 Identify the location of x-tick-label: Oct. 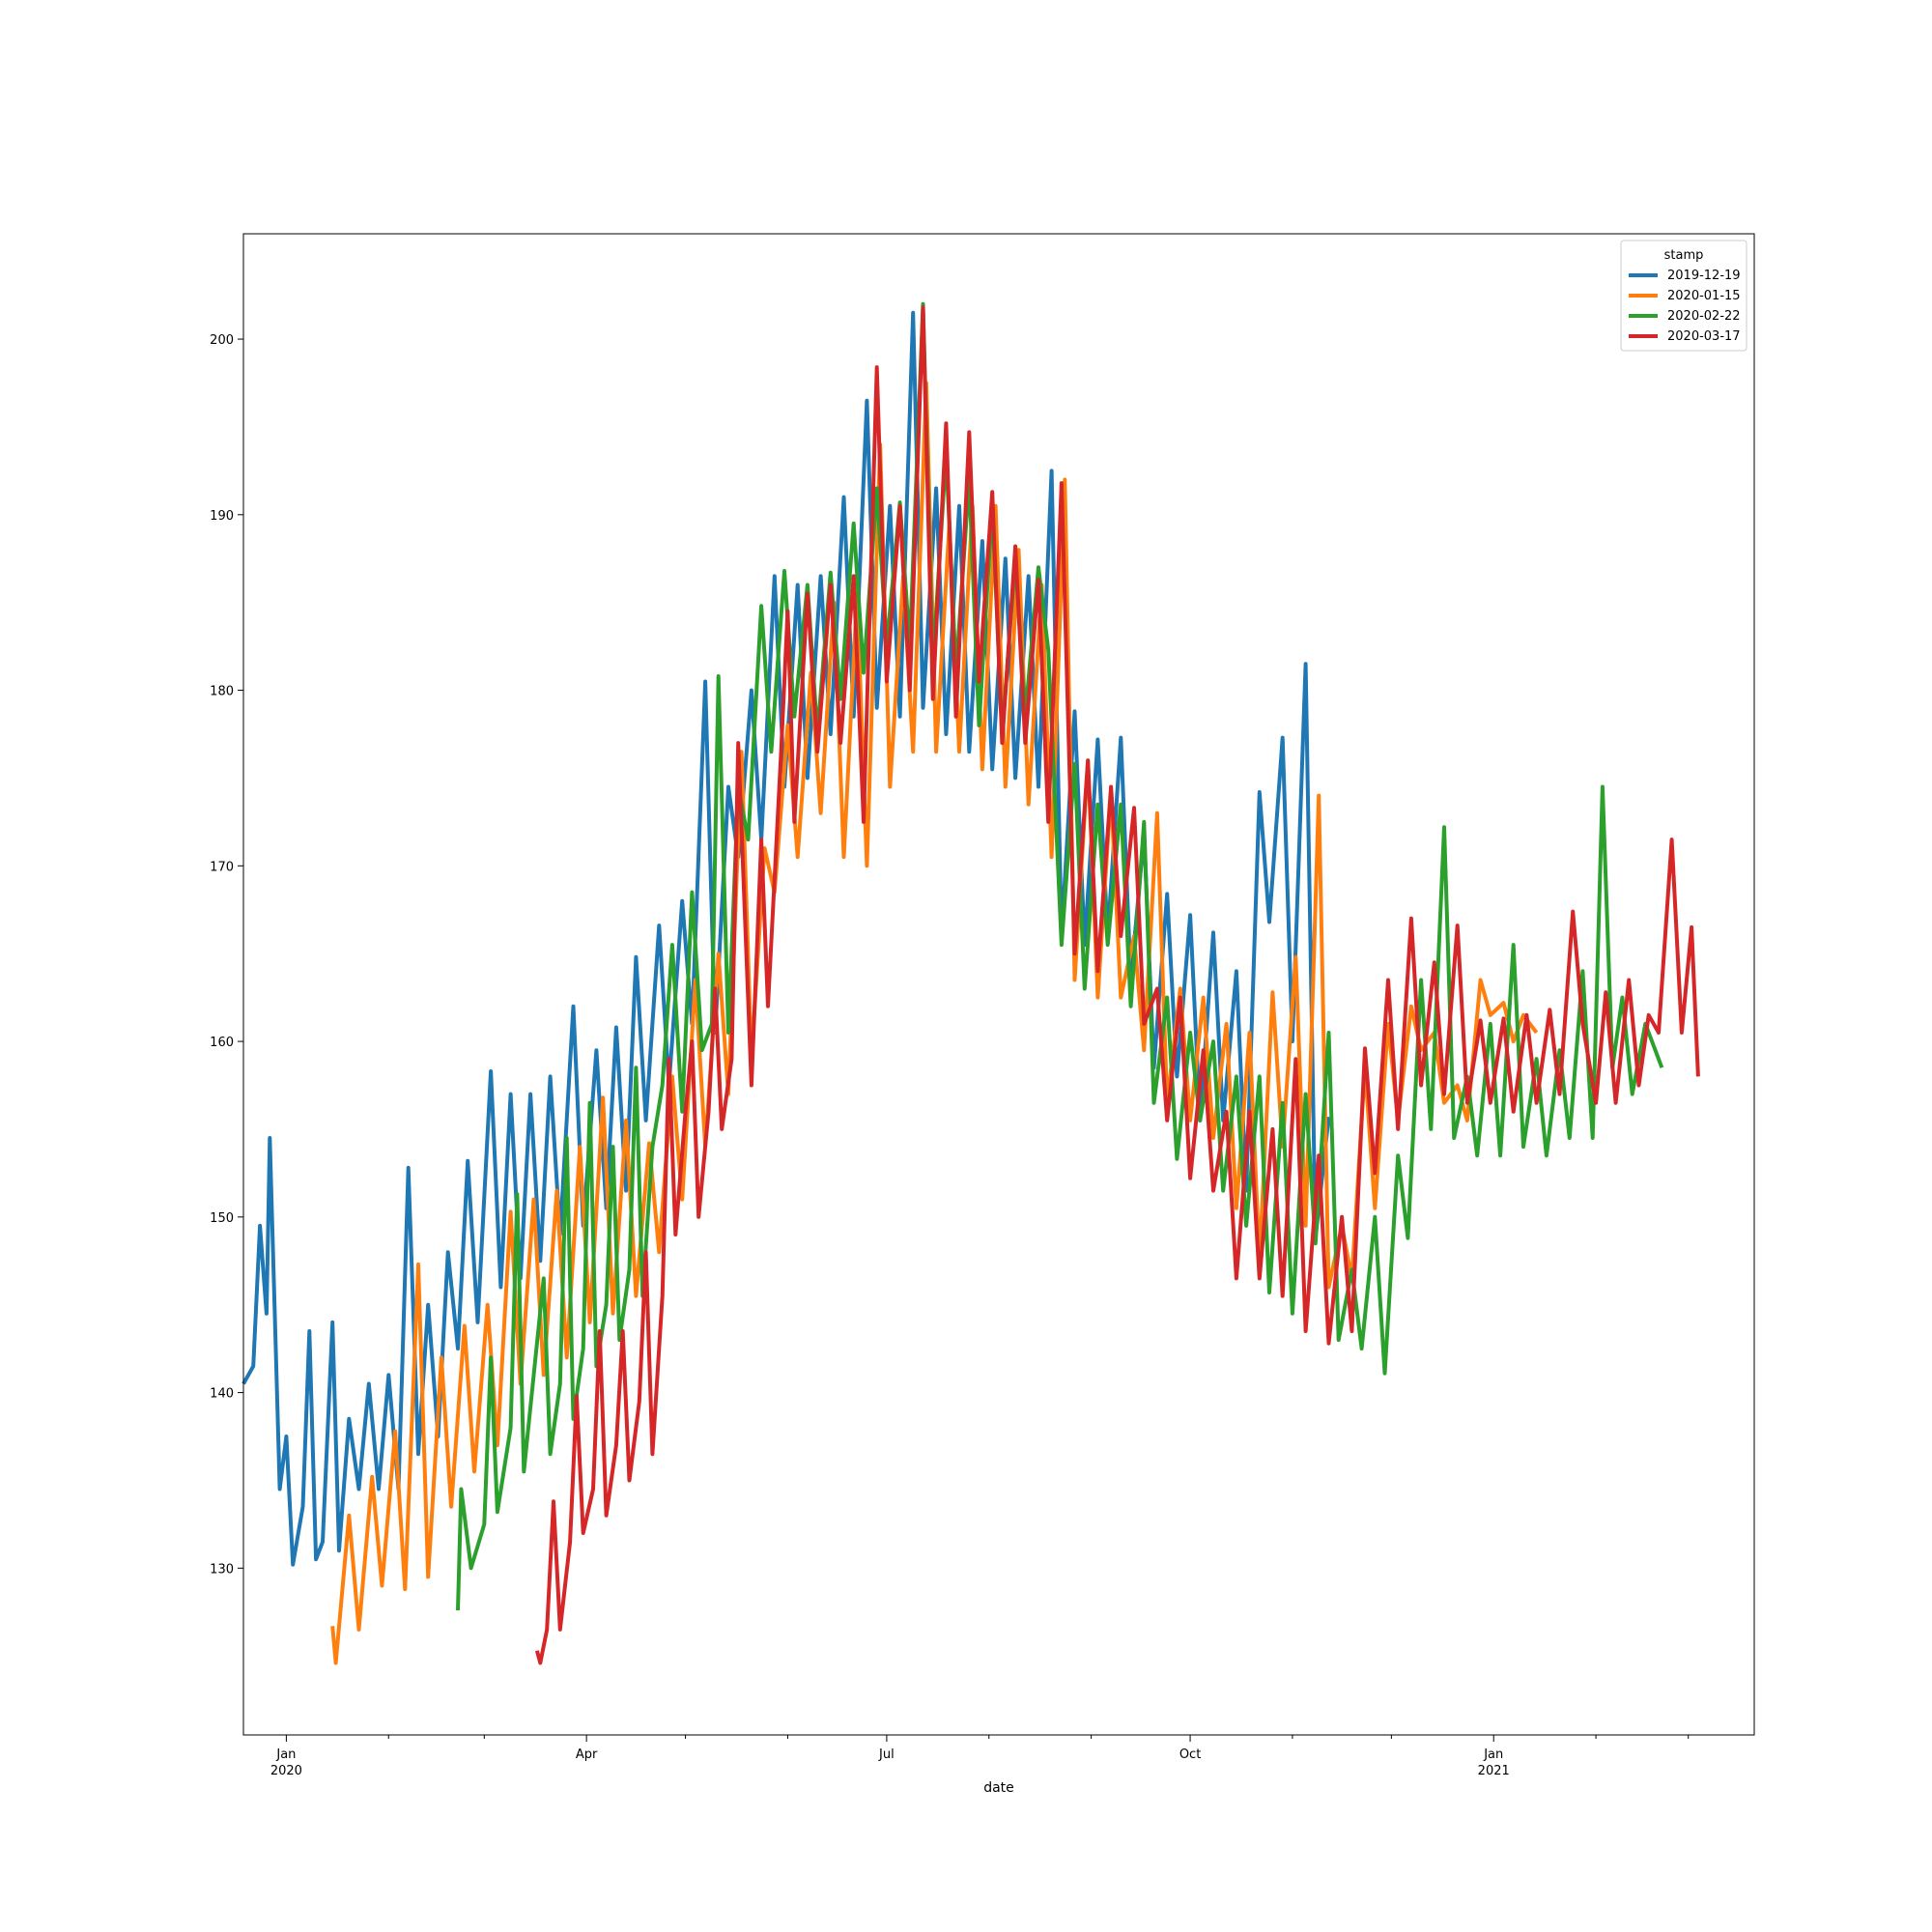
(1190, 1754).